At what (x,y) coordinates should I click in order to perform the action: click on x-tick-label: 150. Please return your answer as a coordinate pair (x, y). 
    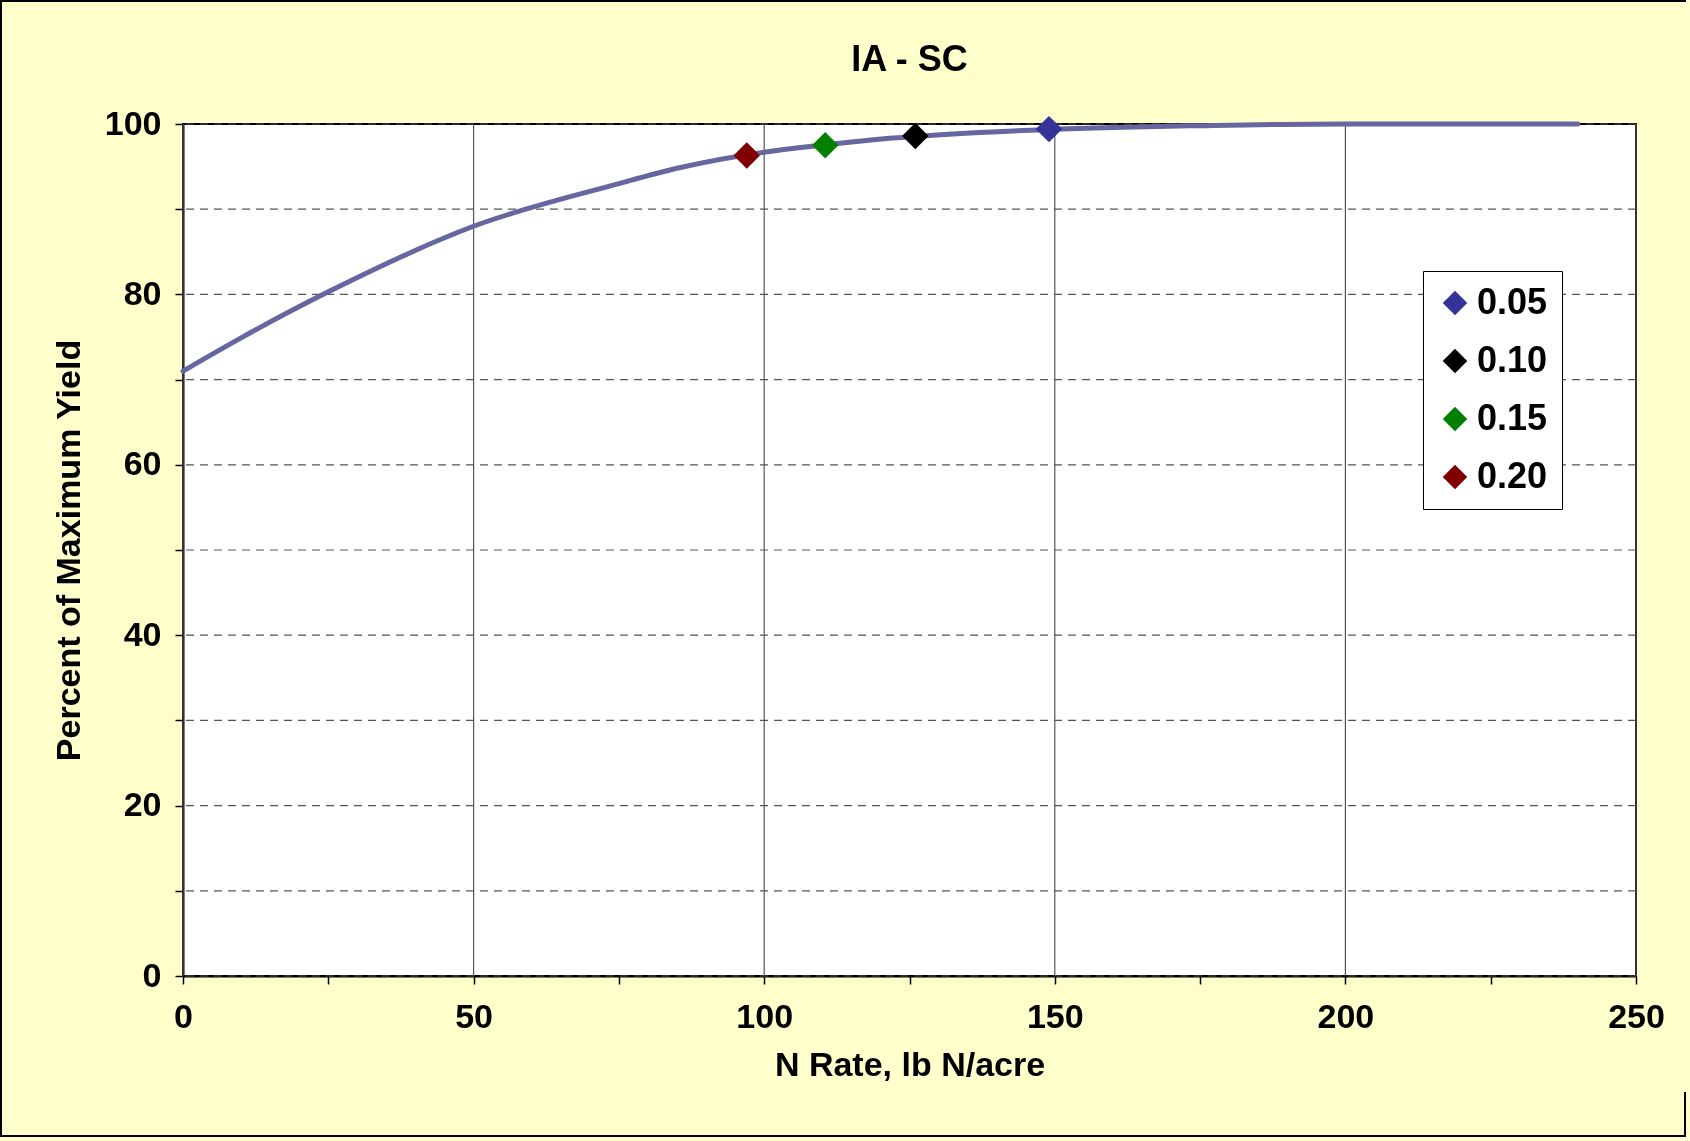
    Looking at the image, I should click on (1055, 1015).